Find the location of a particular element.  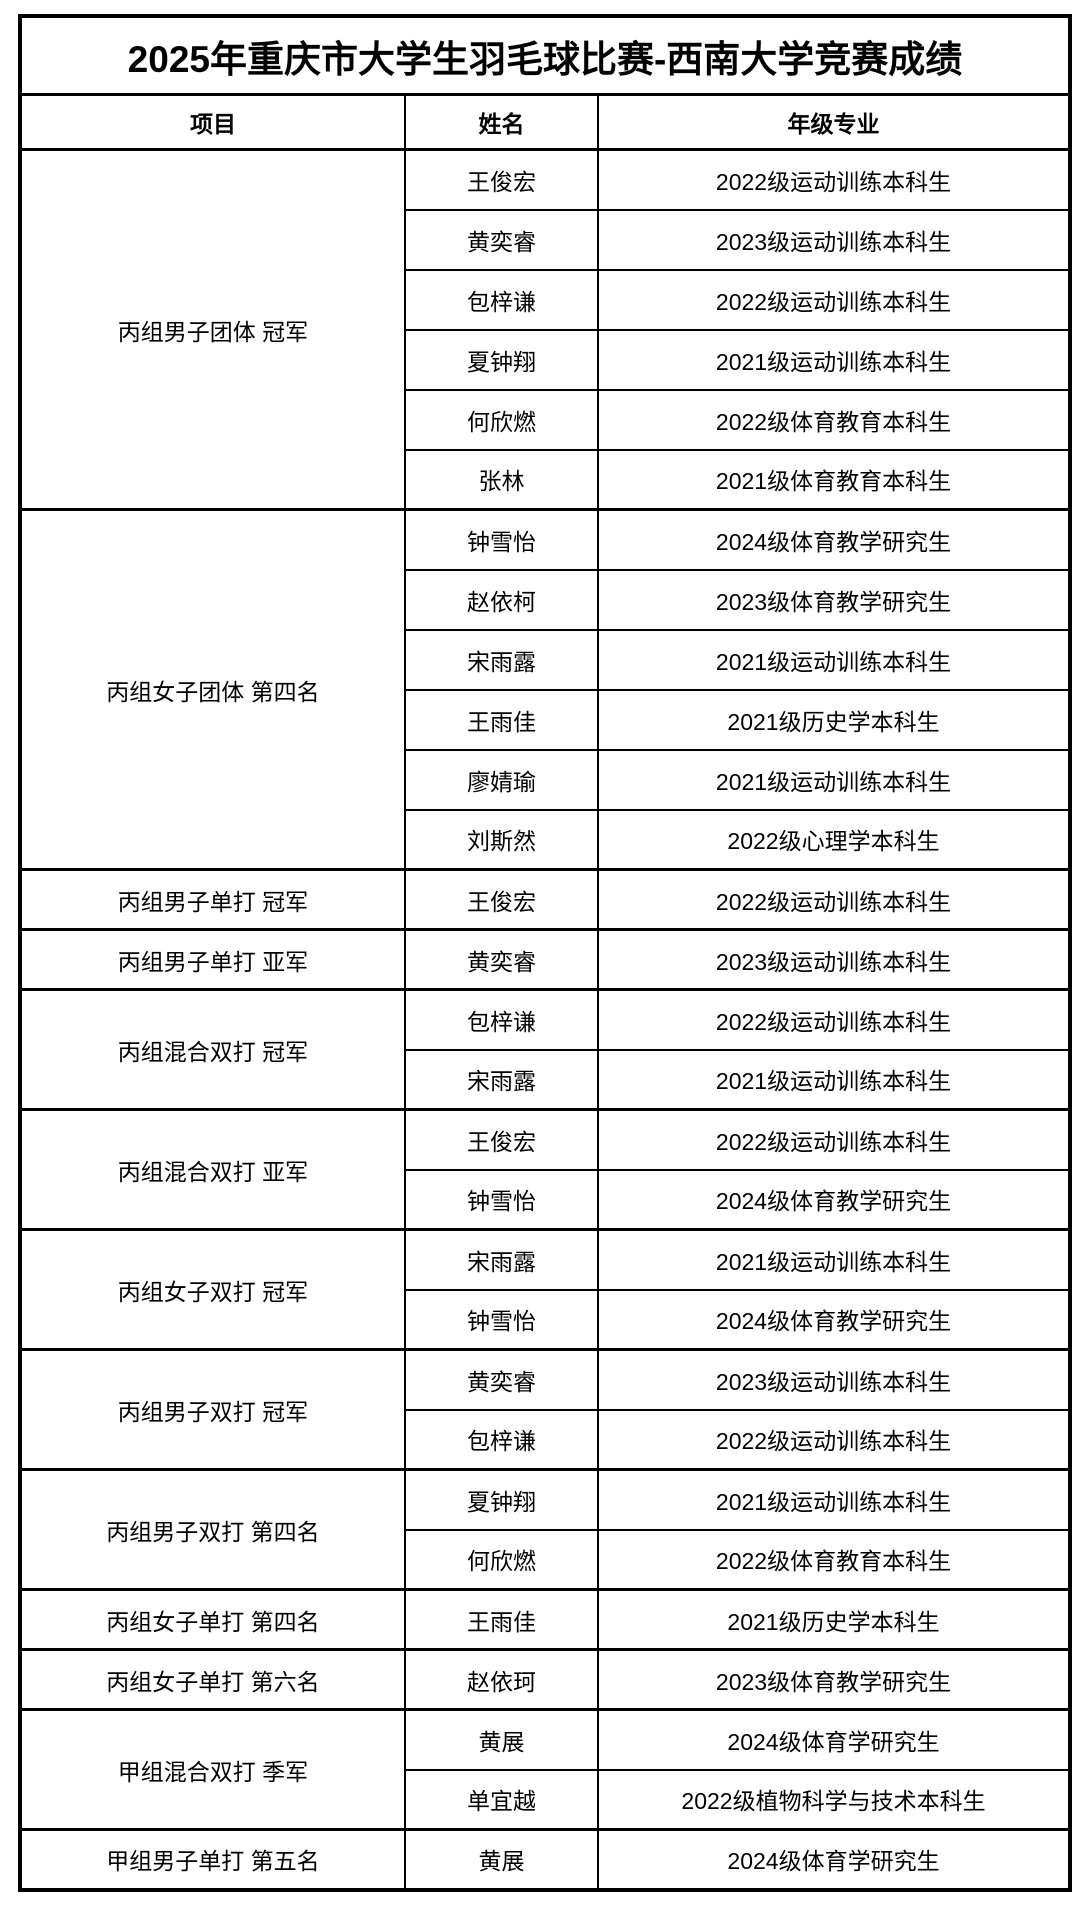

table-row: 甲组混合双打 季军 黄展 2024级体育学研究生 is located at coordinates (545, 1769).